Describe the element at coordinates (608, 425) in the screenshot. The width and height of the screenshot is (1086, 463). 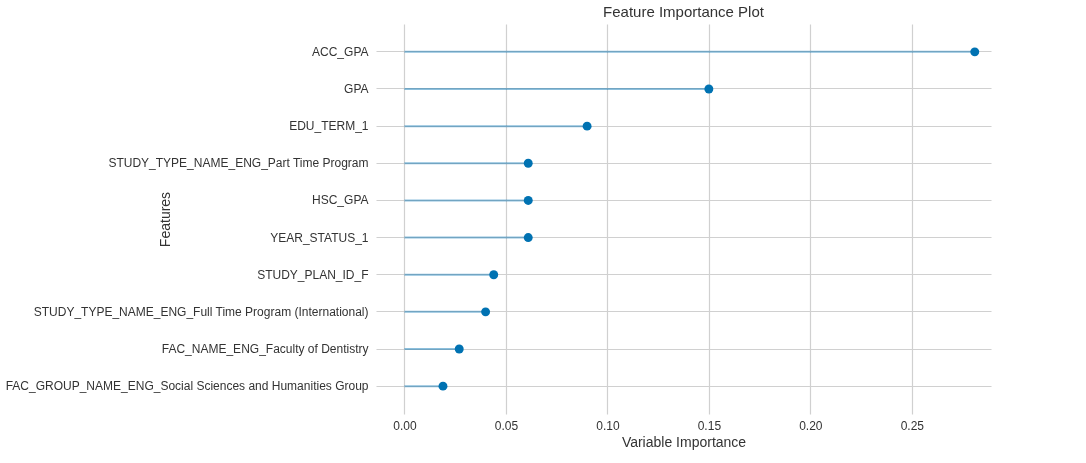
I see `x-tick-label: 0.10` at that location.